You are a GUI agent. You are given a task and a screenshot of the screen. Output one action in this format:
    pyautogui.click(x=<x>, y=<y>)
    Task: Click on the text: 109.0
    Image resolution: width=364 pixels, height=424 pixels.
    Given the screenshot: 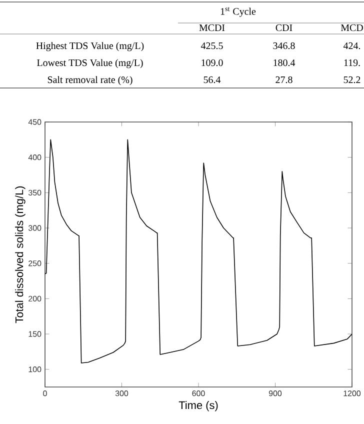 What is the action you would take?
    pyautogui.click(x=212, y=62)
    